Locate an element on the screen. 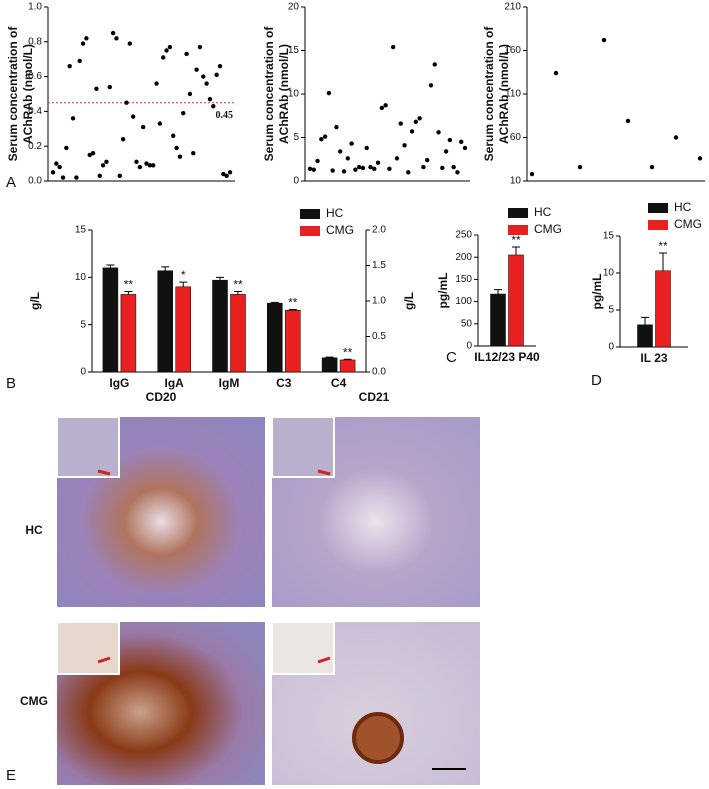 The height and width of the screenshot is (789, 709). panel-letter: C is located at coordinates (451, 357).